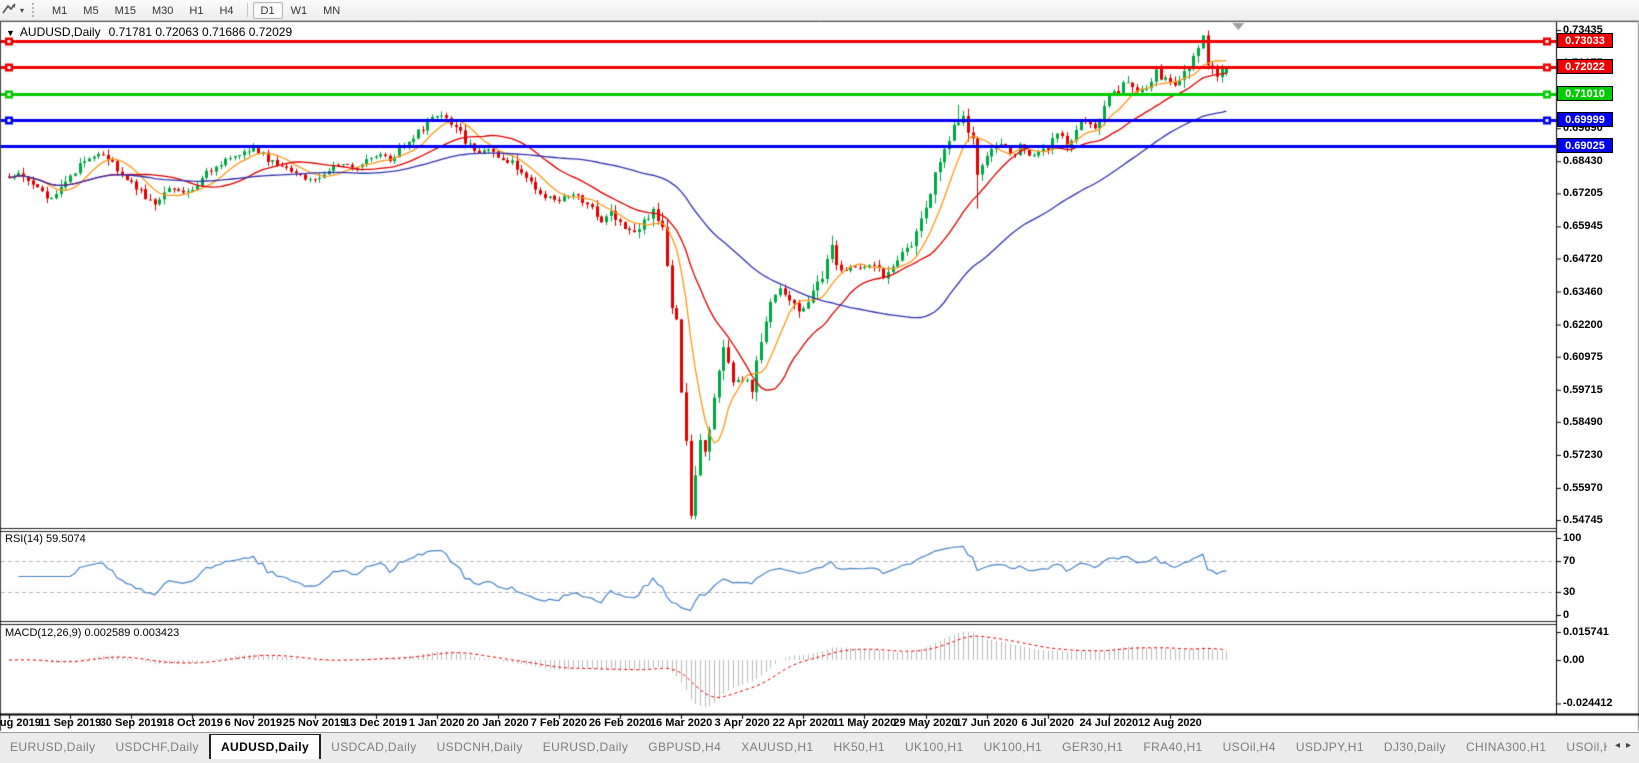 This screenshot has width=1639, height=763. I want to click on macd-indicator-label: MACD(12,26,9) 0.002589 0.003423, so click(92, 633).